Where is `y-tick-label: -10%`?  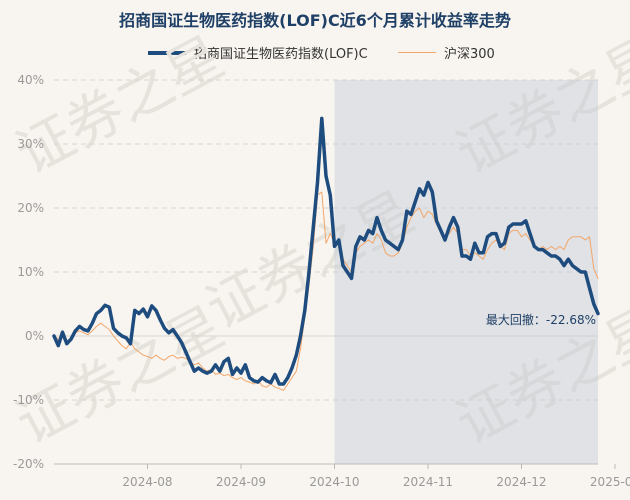 y-tick-label: -10% is located at coordinates (28, 400).